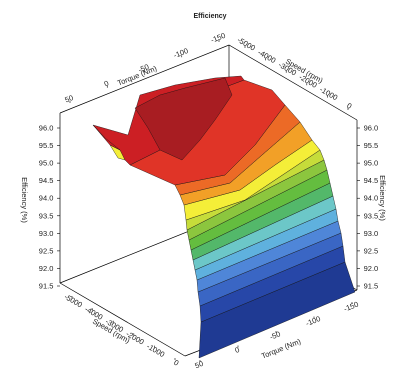  Describe the element at coordinates (217, 38) in the screenshot. I see `torque-back-tick-label: -150` at that location.